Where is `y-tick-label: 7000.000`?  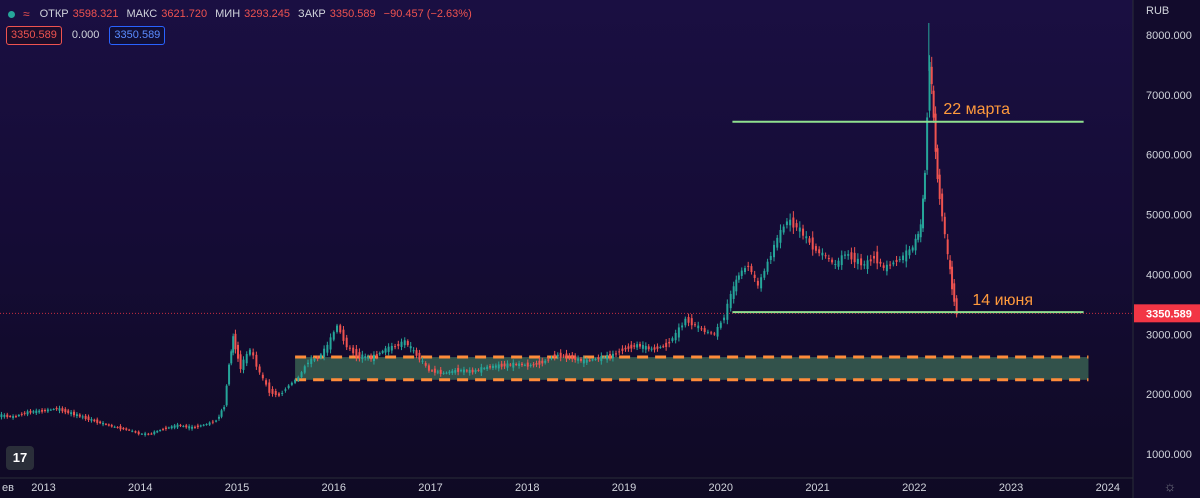 y-tick-label: 7000.000 is located at coordinates (1169, 96).